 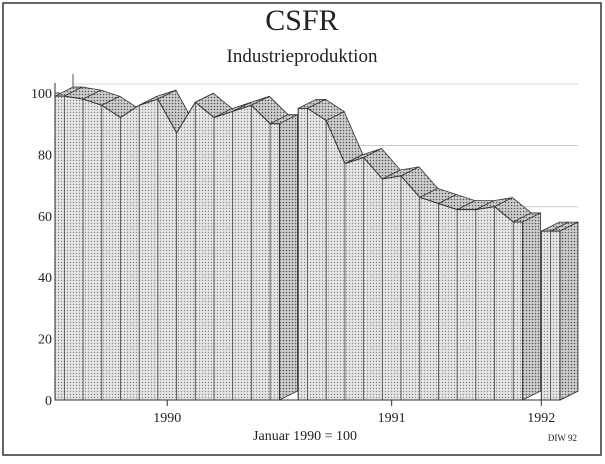 I want to click on x-tick-label: 1991, so click(x=392, y=418).